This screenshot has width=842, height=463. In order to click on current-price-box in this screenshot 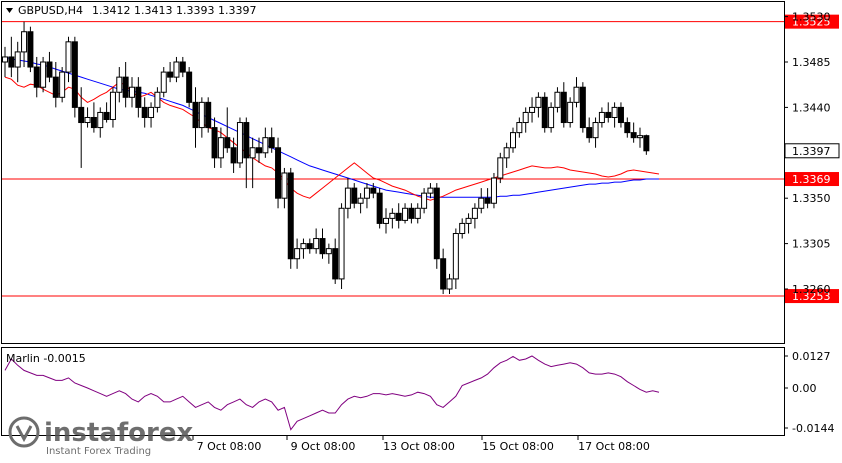, I will do `click(812, 151)`.